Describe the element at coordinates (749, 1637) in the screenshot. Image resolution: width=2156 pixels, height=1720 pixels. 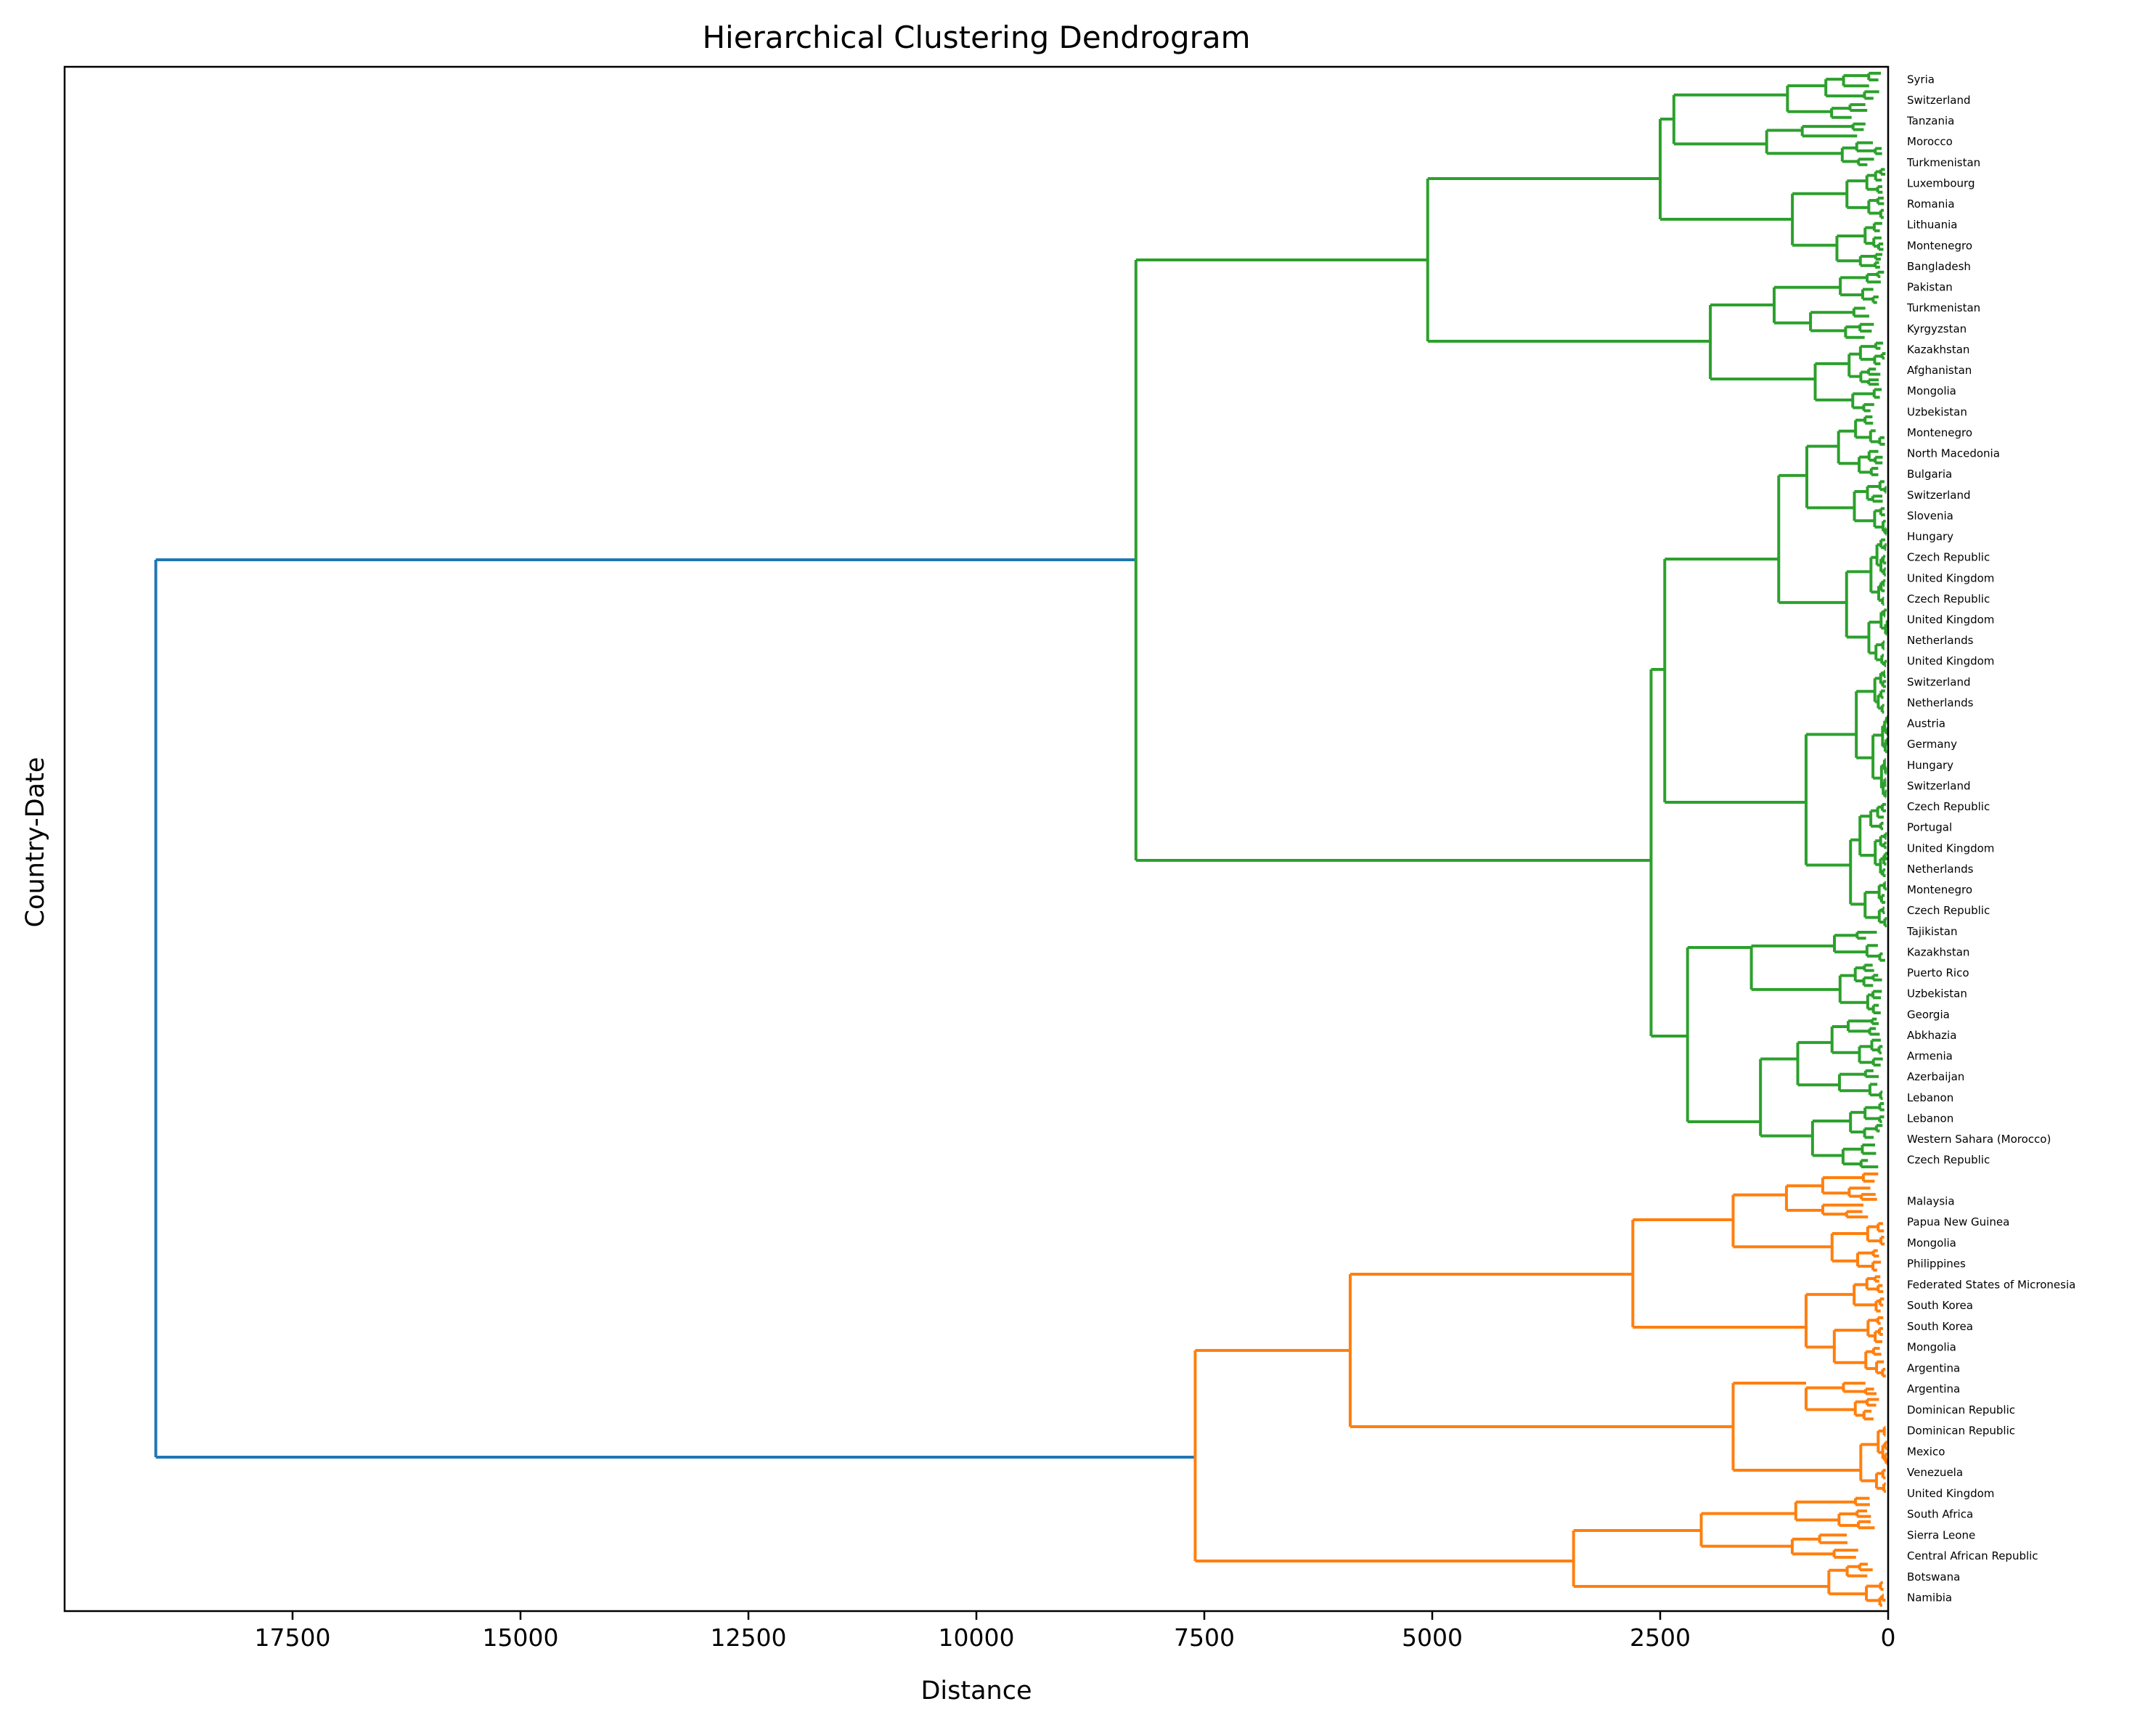
I see `x-tick-label: 12500` at that location.